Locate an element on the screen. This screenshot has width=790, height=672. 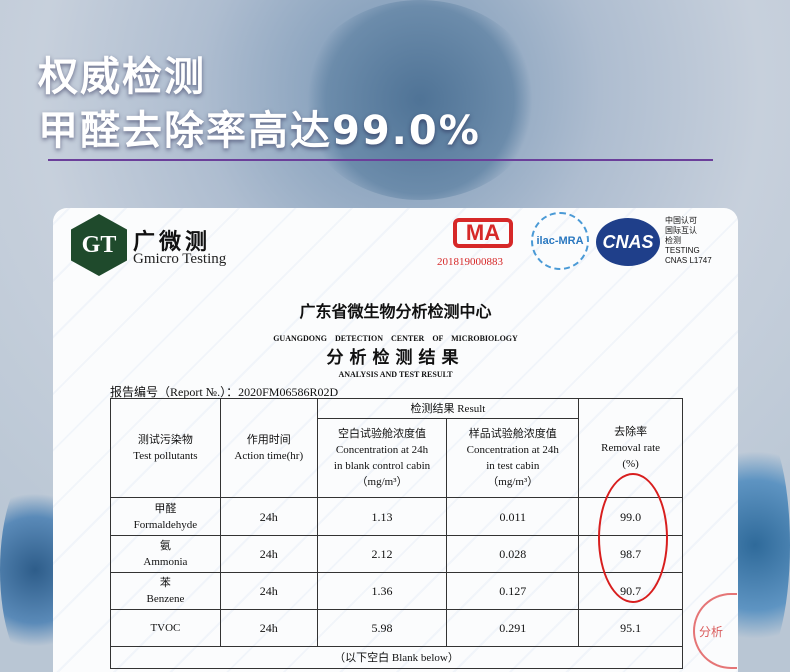
cnas-line: 国际互认 is located at coordinates (681, 230).